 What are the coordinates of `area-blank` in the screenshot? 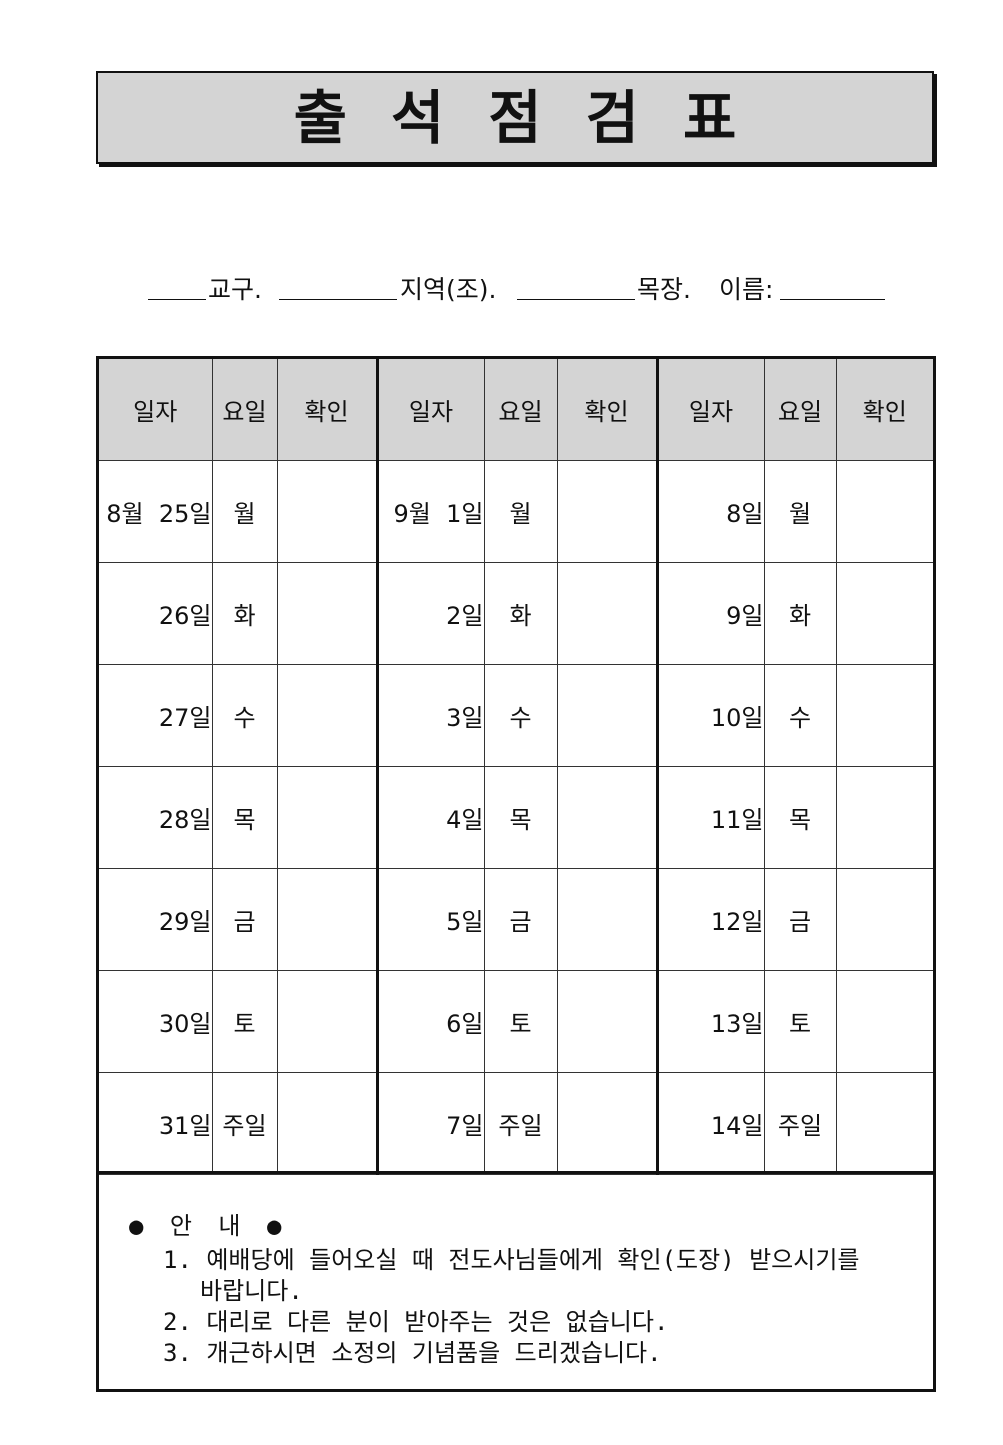 It's located at (338, 299).